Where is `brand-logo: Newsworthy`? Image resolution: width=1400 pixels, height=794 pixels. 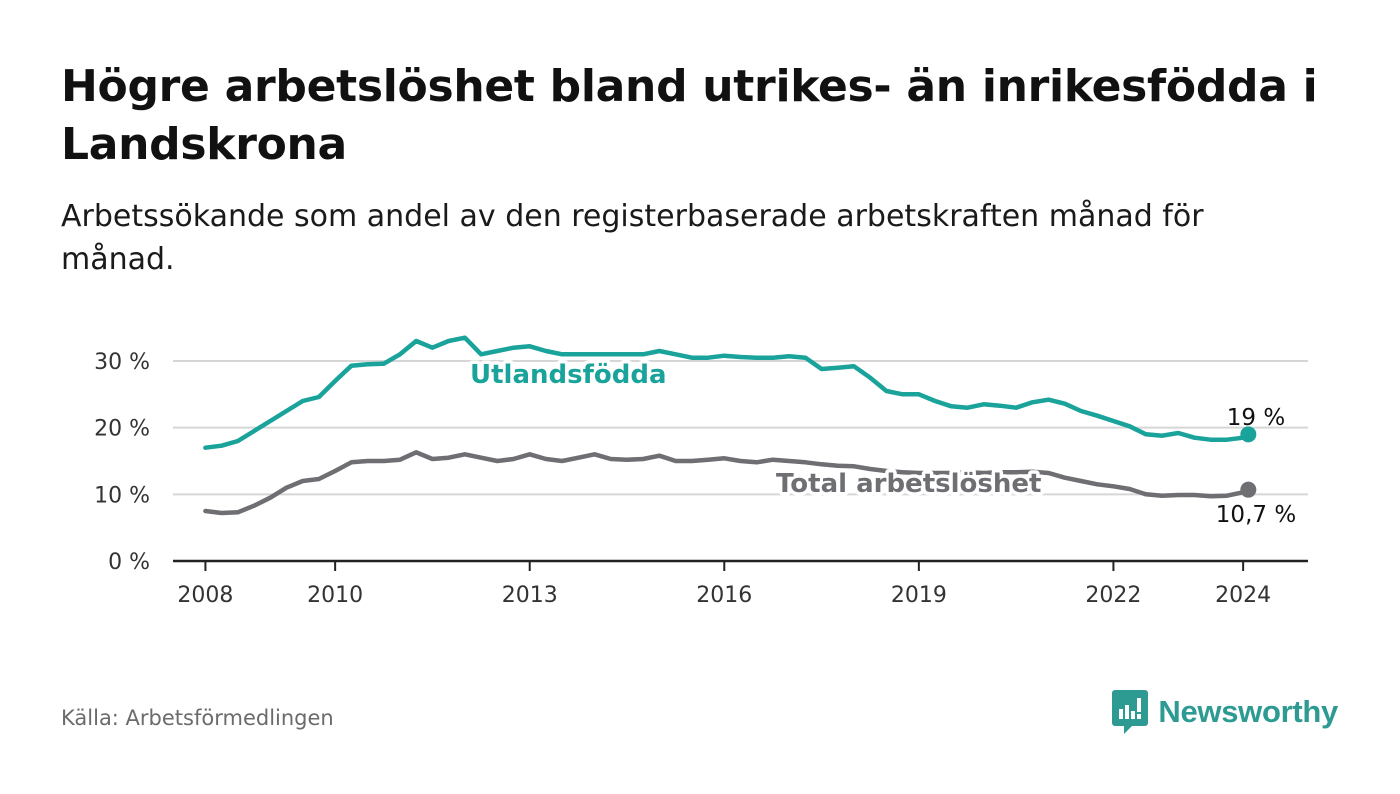 brand-logo: Newsworthy is located at coordinates (1225, 712).